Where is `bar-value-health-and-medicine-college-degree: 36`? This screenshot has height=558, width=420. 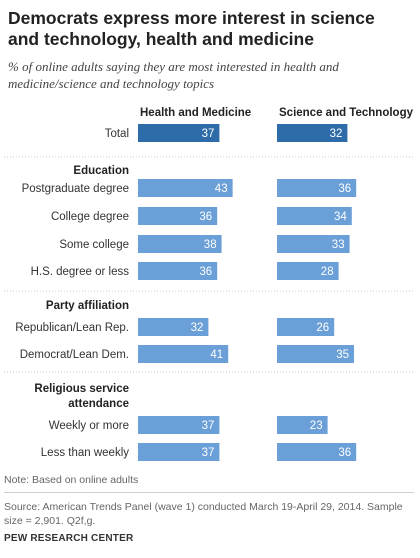 bar-value-health-and-medicine-college-degree: 36 is located at coordinates (205, 217).